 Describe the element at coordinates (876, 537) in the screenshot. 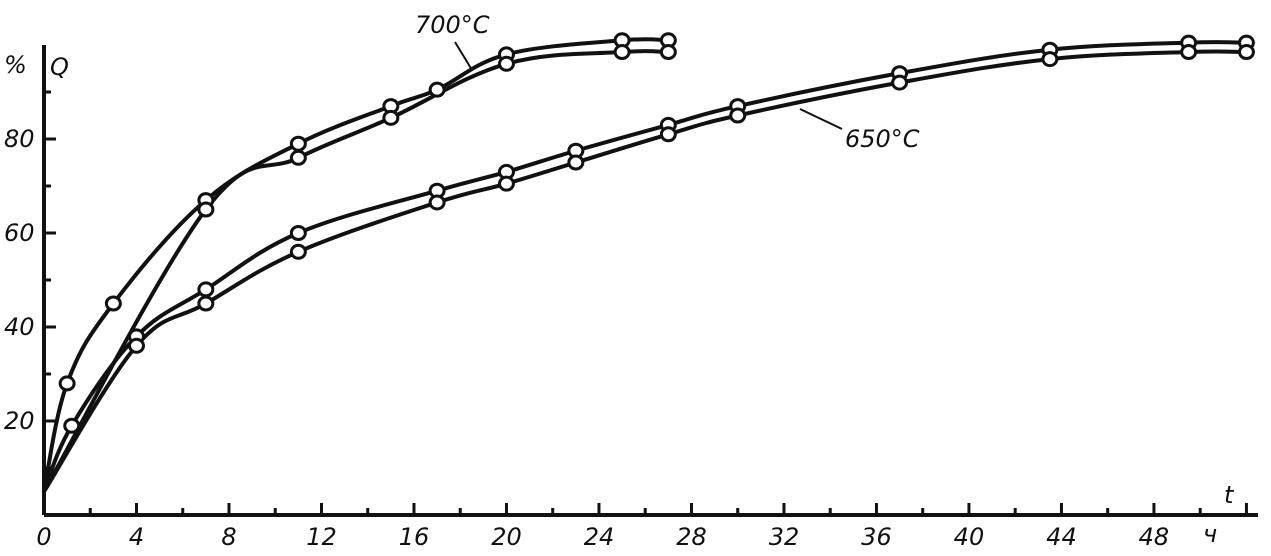

I see `x-tick-label: 36` at that location.